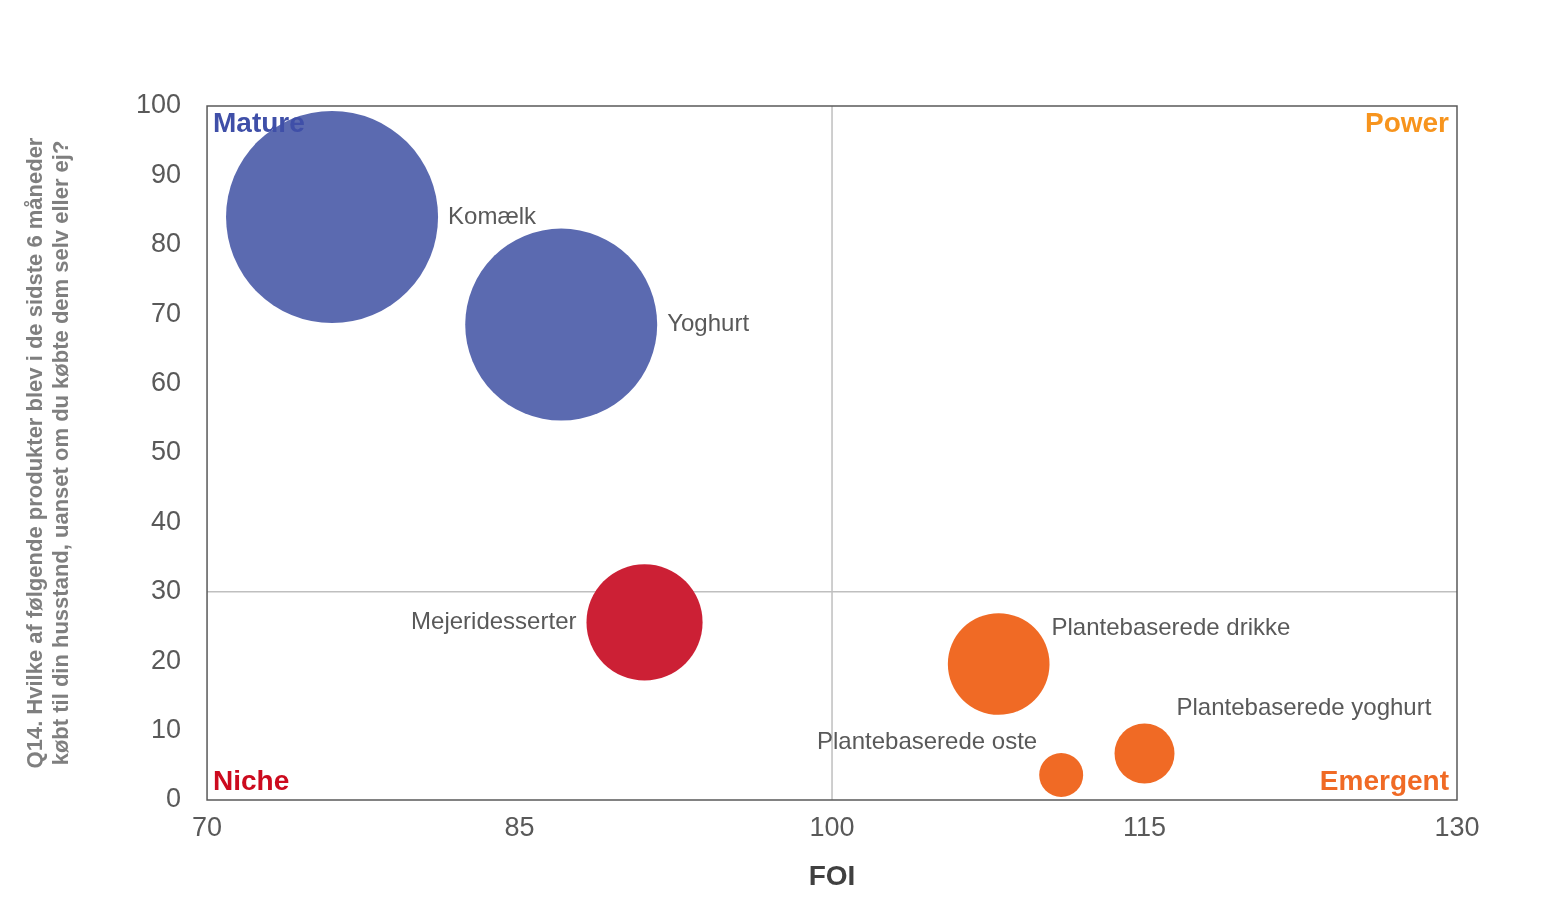 The image size is (1563, 906). I want to click on y-tick-label: 0, so click(174, 798).